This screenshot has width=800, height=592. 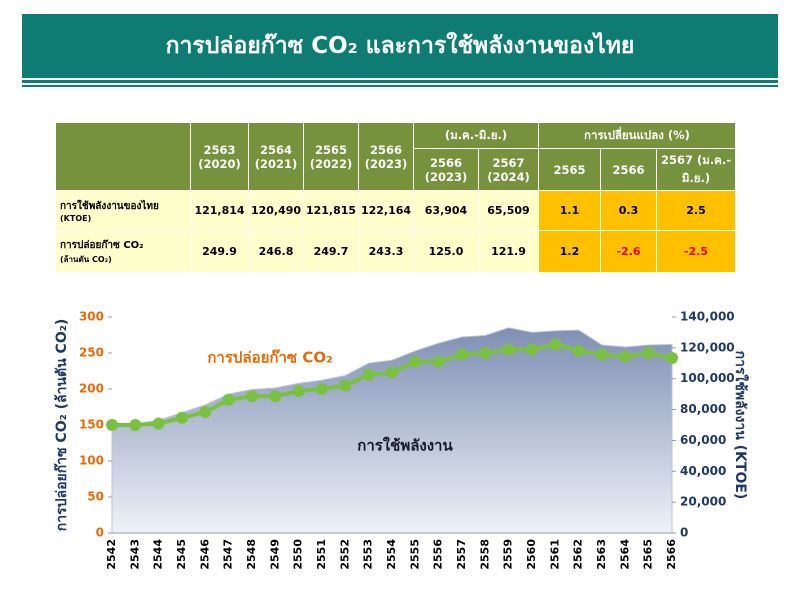 What do you see at coordinates (111, 554) in the screenshot?
I see `x-tick-label: 2542` at bounding box center [111, 554].